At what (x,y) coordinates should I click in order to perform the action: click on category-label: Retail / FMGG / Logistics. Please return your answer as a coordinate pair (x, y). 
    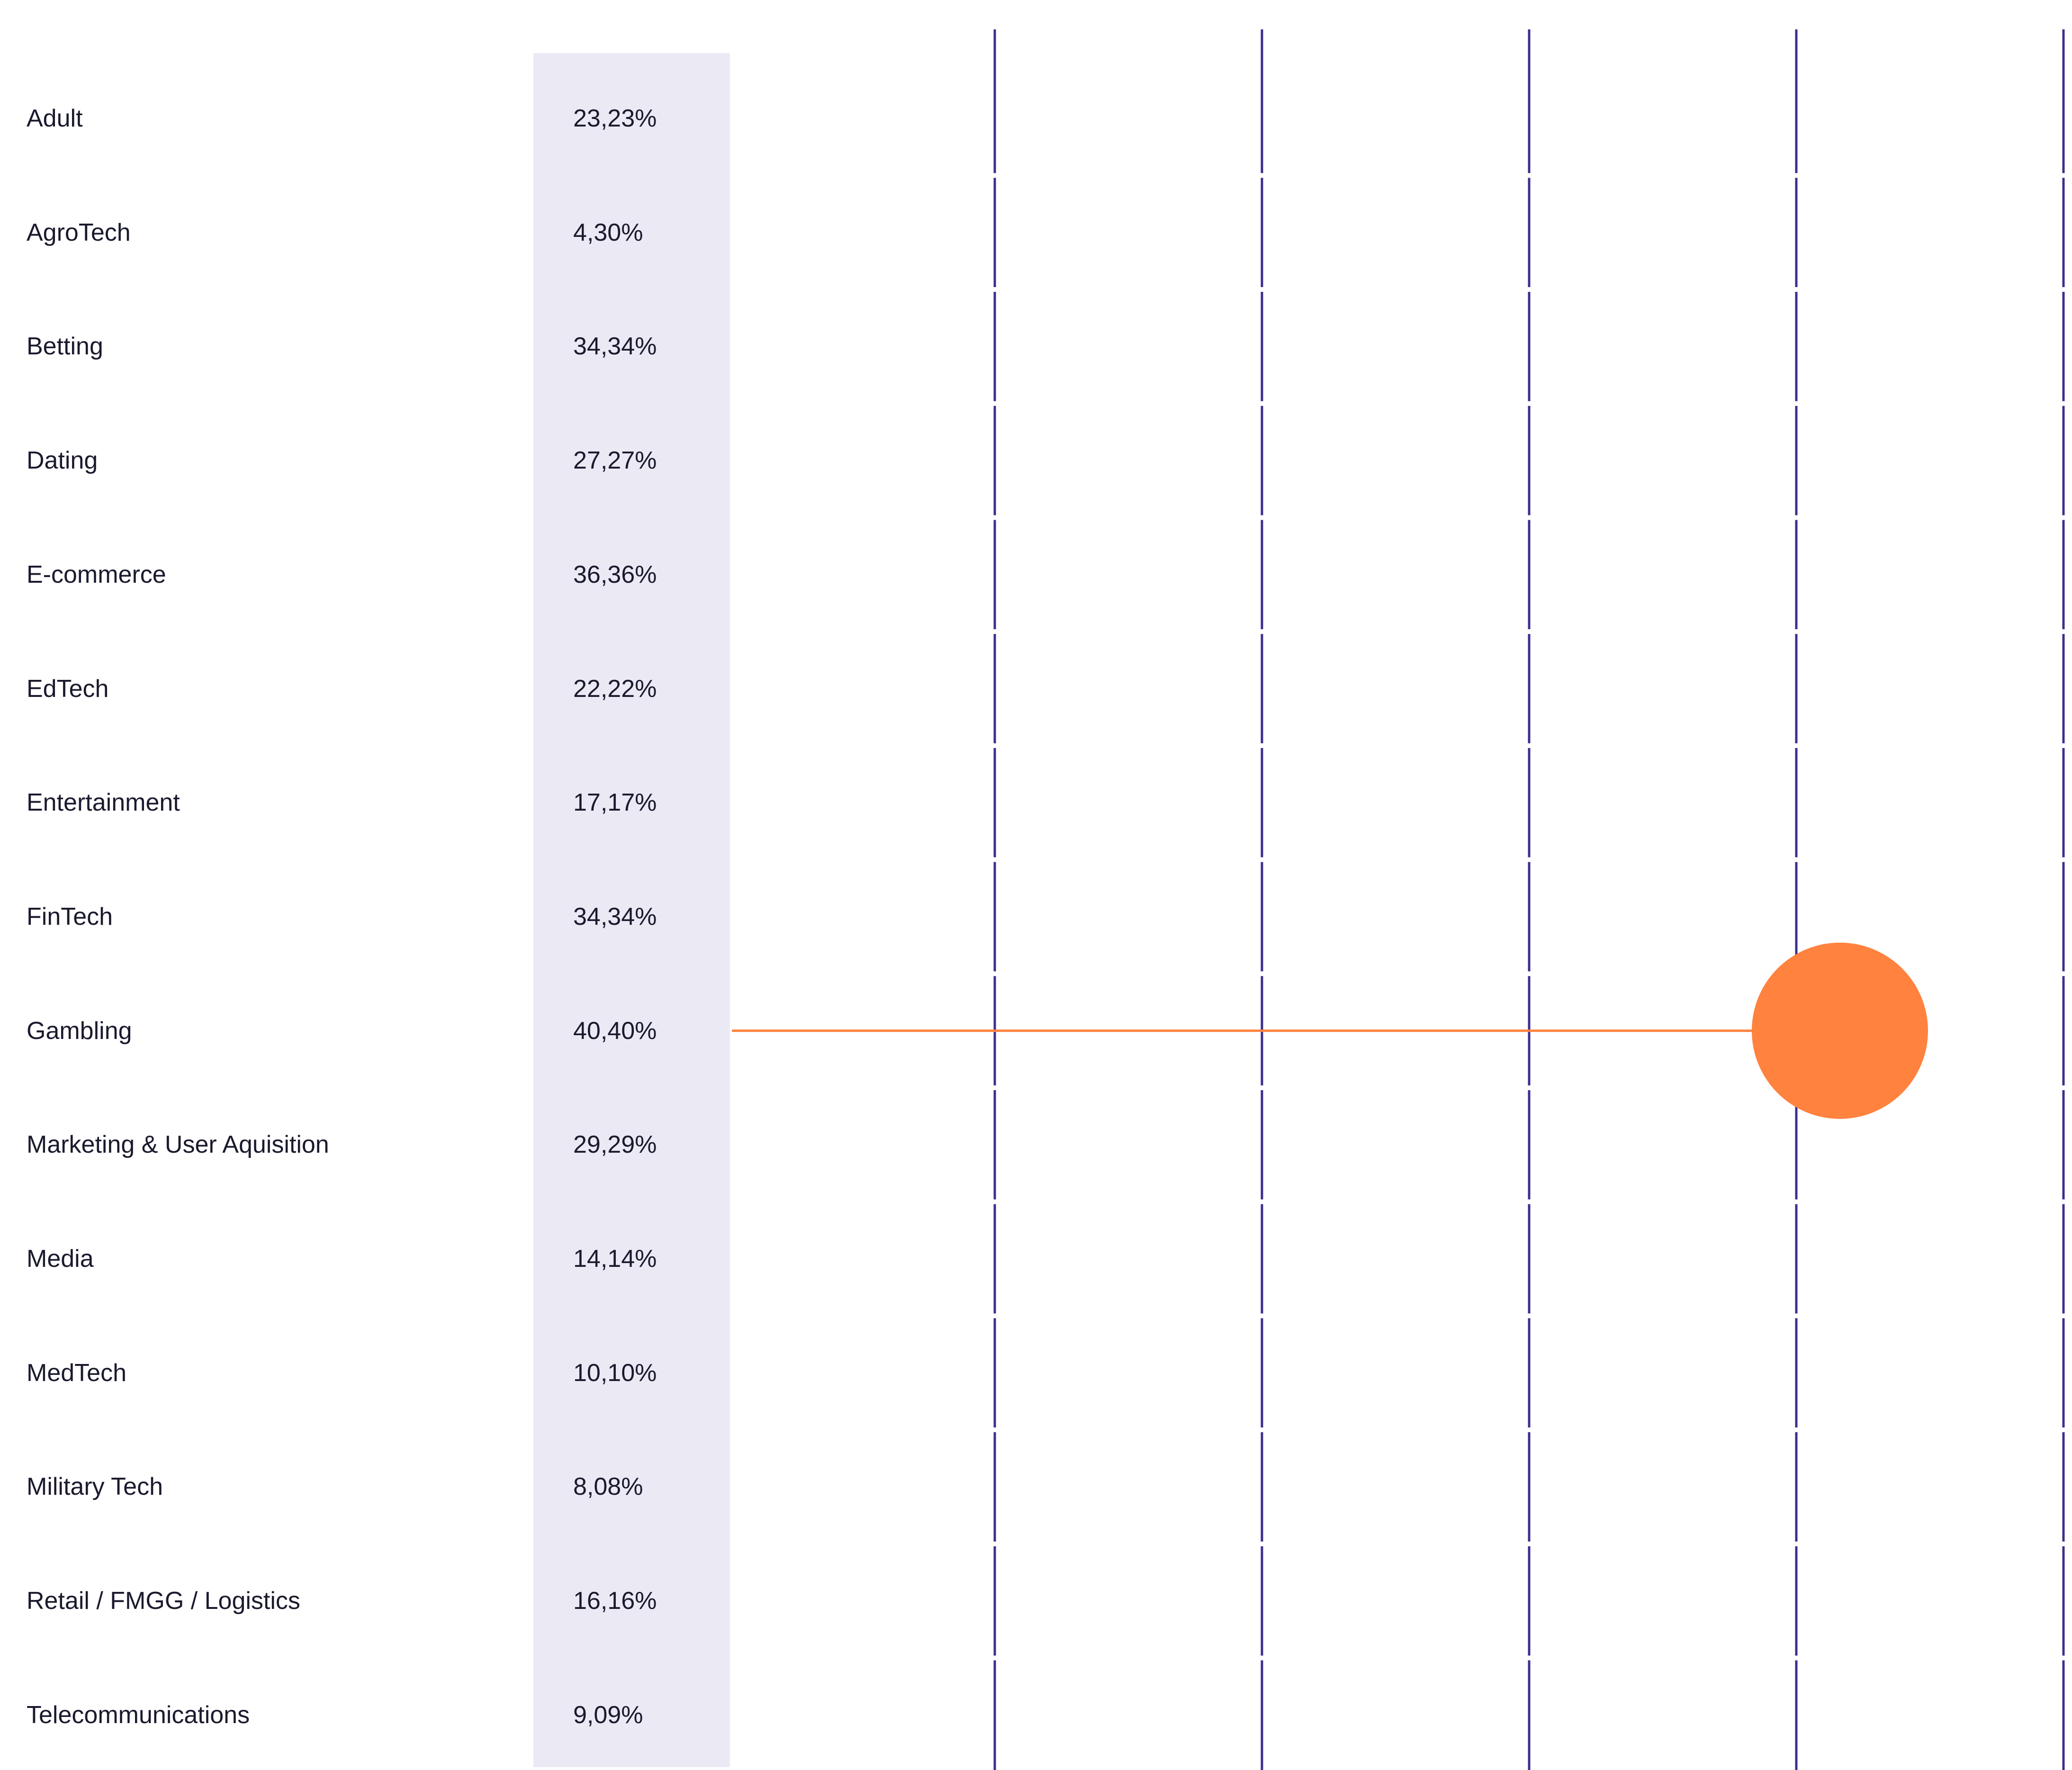
    Looking at the image, I should click on (163, 1601).